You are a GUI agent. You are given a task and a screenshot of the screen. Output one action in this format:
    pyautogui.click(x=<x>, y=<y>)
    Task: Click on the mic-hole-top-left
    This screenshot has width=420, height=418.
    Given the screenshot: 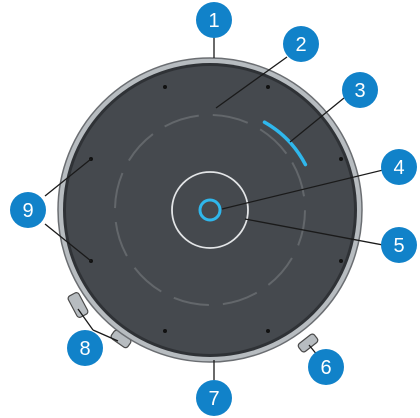 What is the action you would take?
    pyautogui.click(x=165, y=87)
    